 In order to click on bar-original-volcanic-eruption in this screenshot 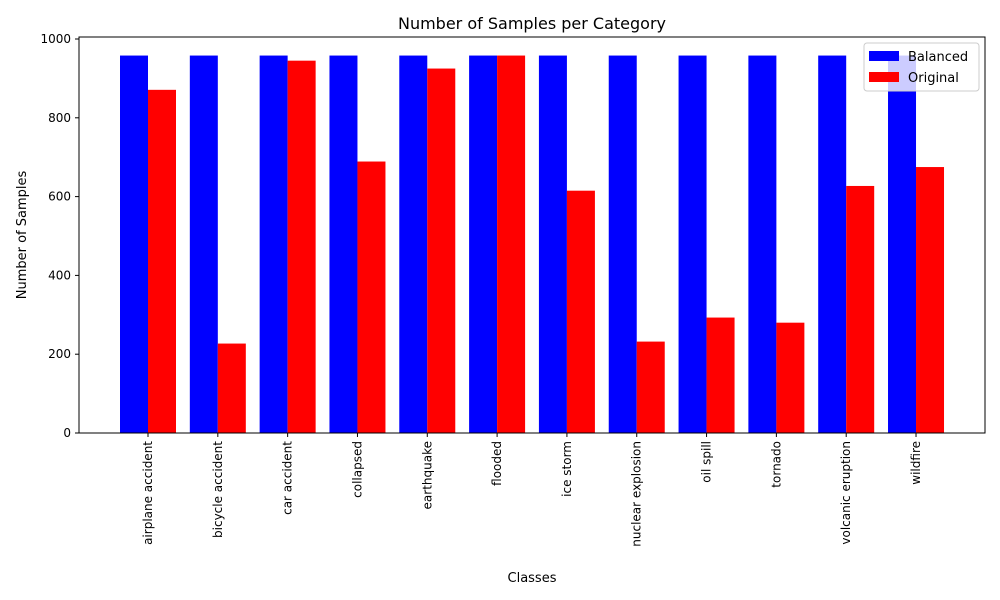, I will do `click(860, 309)`.